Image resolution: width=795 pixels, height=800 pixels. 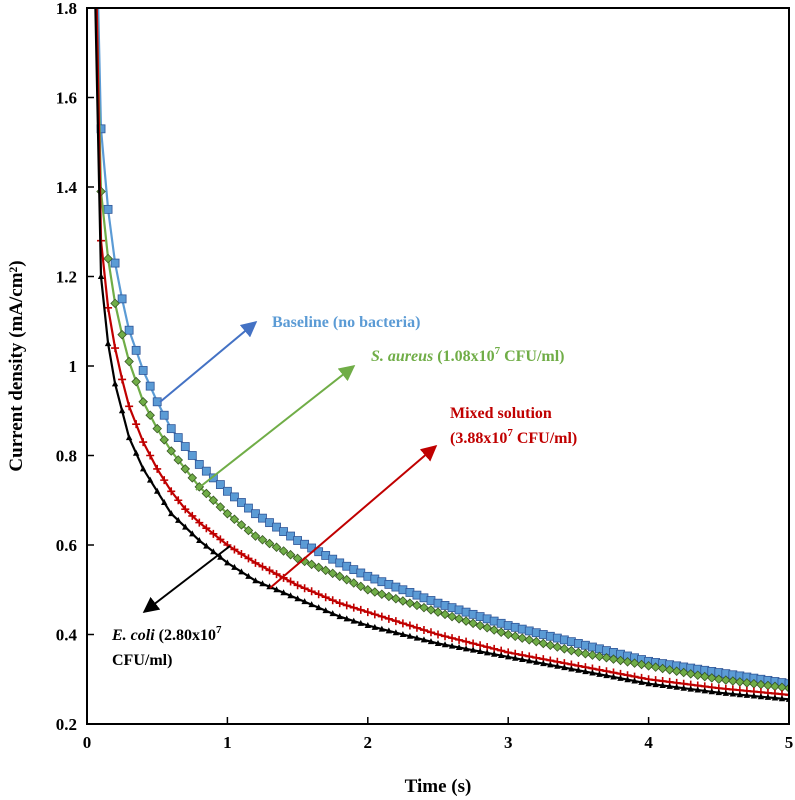 I want to click on ecoli-label-line2: CFU/ml), so click(x=142, y=660).